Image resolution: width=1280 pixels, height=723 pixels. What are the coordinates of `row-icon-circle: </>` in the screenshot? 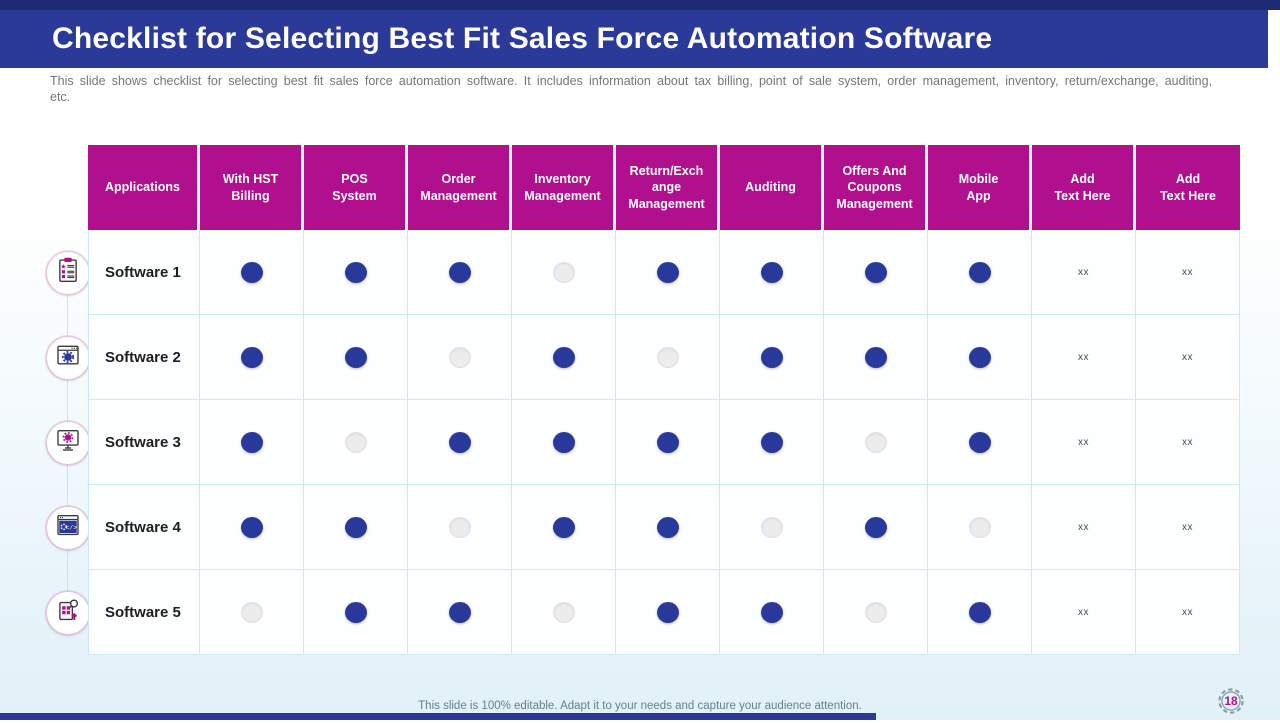 It's located at (68, 527).